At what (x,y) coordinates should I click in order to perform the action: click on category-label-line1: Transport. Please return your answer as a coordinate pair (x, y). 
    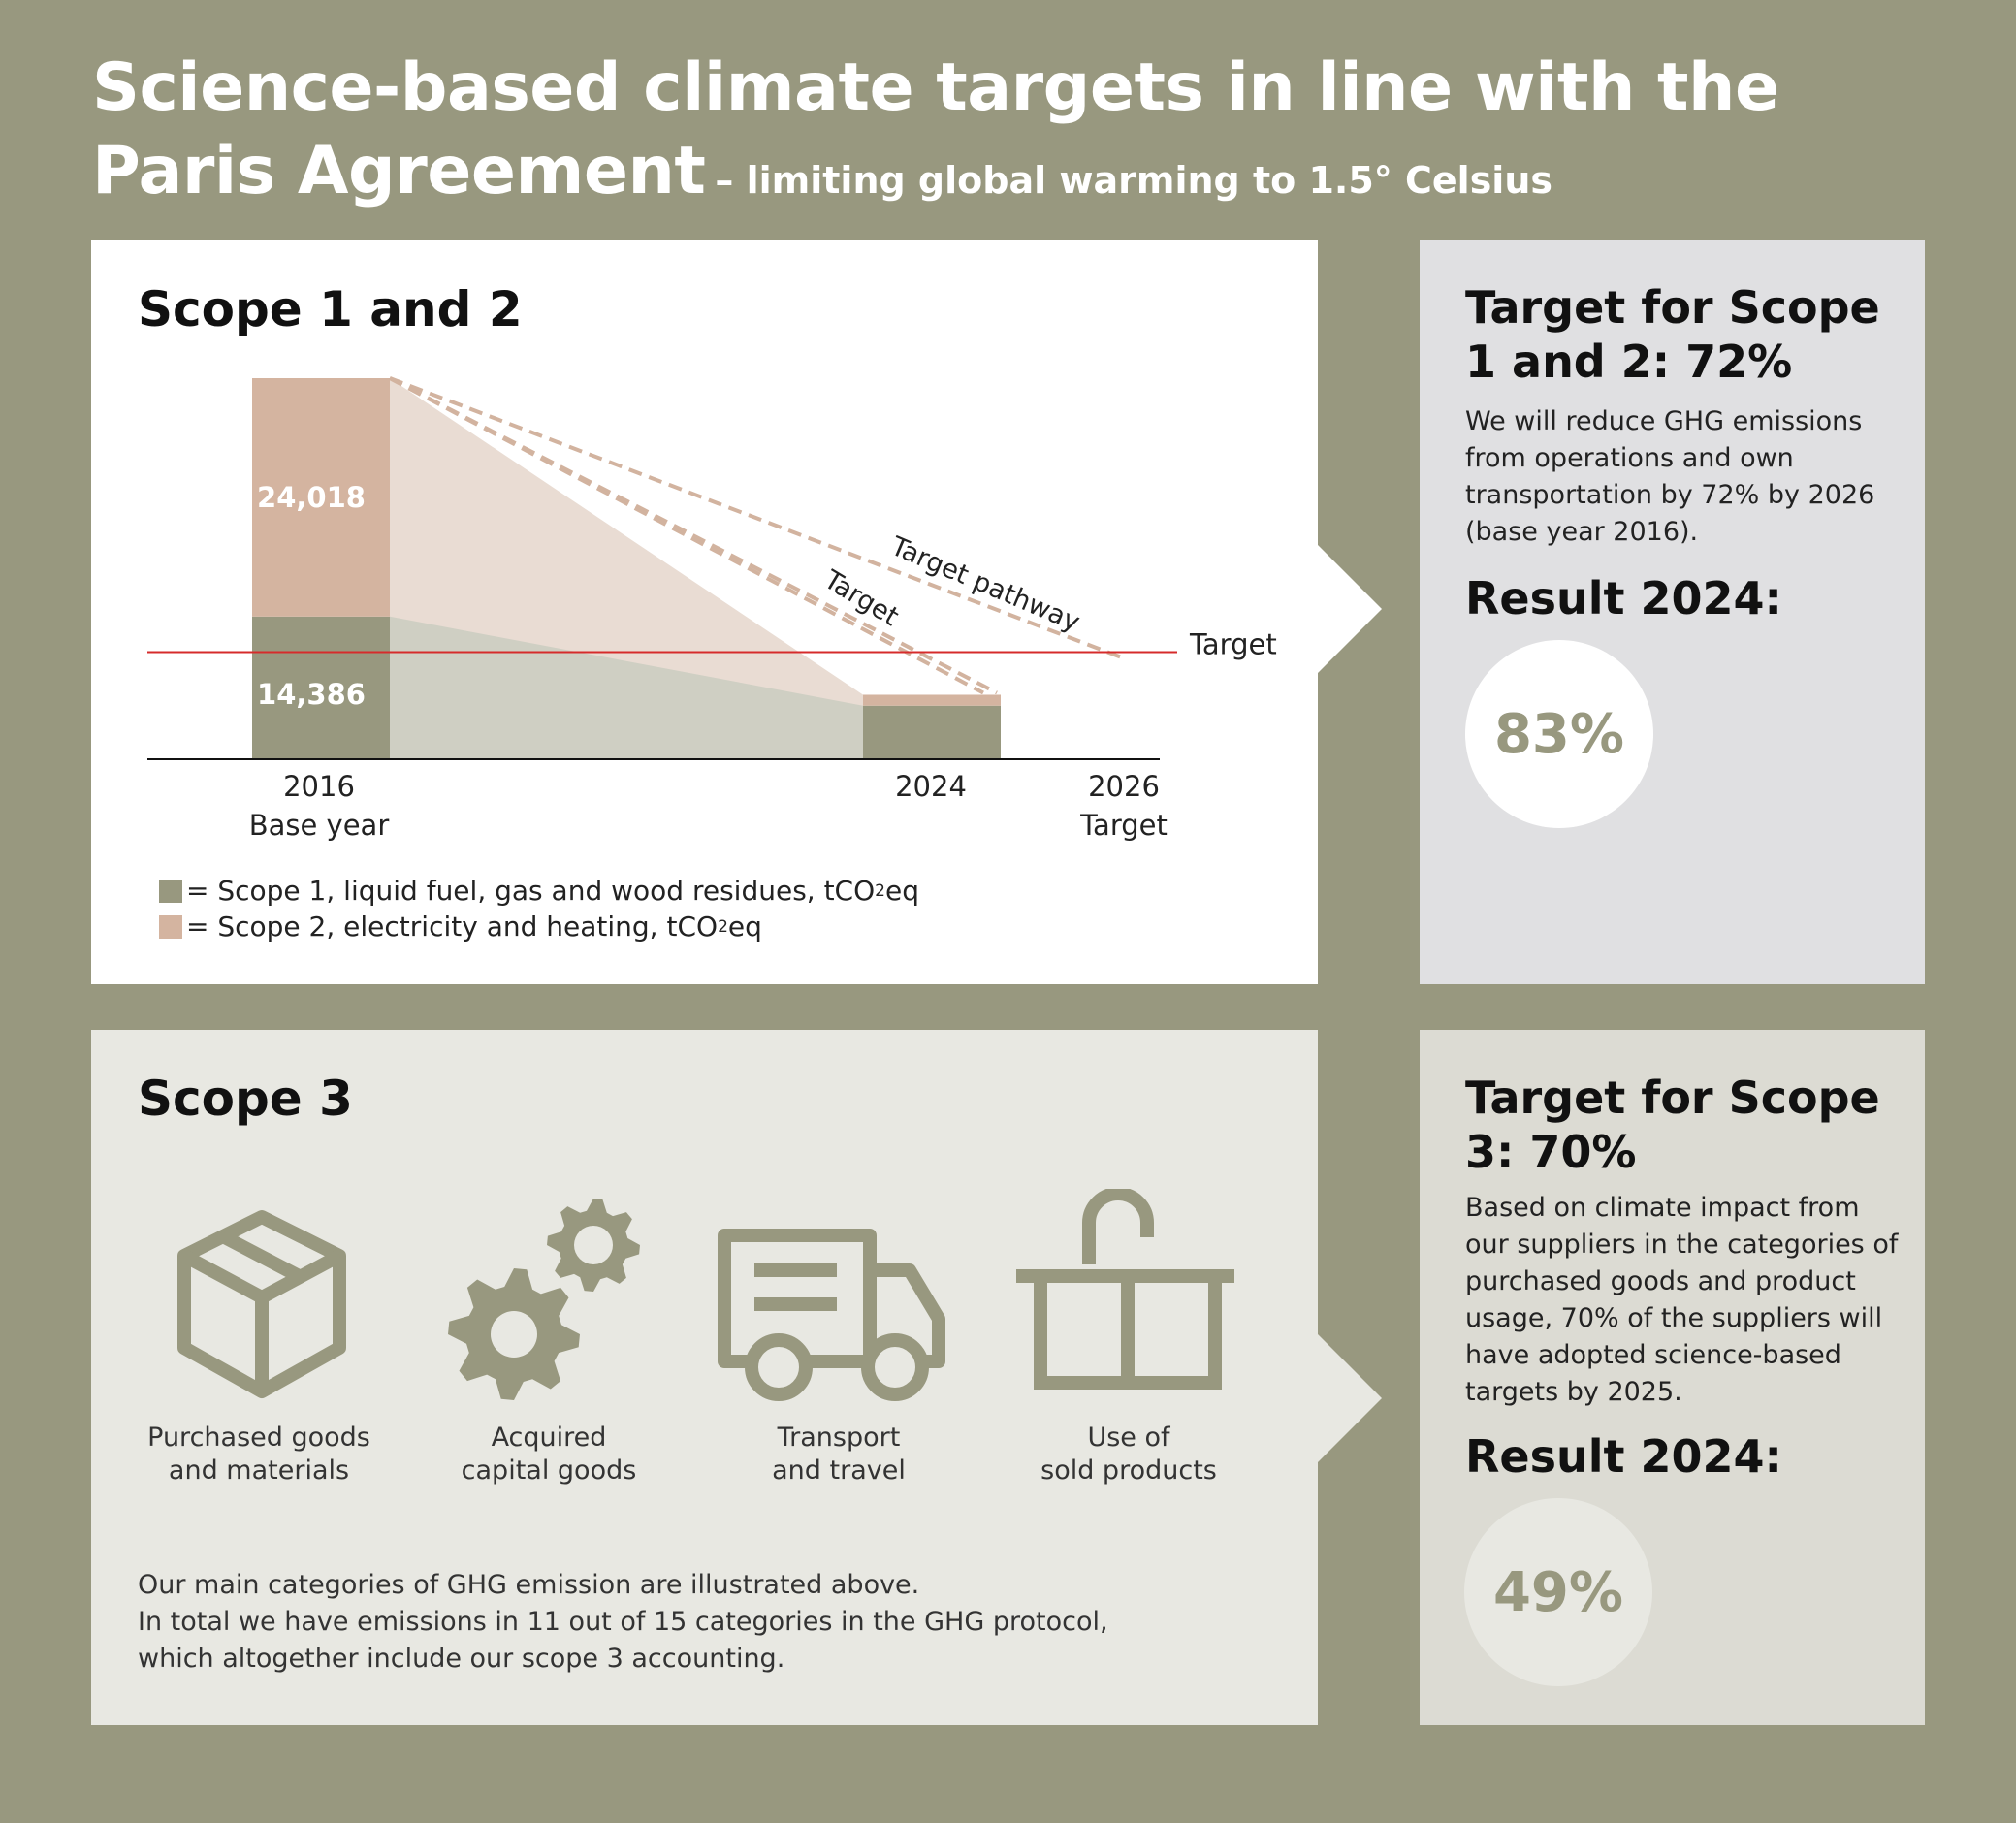
    Looking at the image, I should click on (839, 1438).